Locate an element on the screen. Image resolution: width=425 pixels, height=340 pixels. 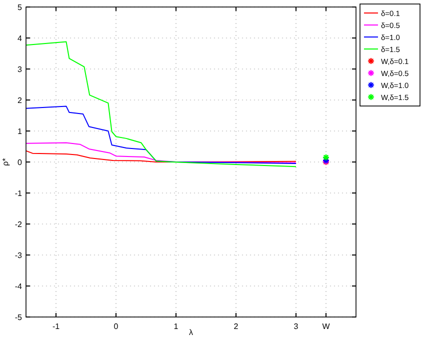
y-tick-label: 3 is located at coordinates (20, 69).